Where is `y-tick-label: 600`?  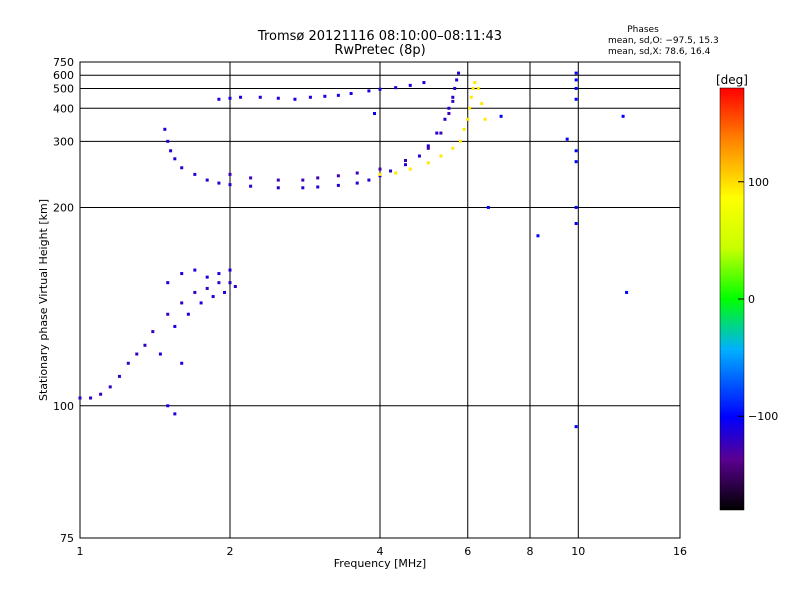
y-tick-label: 600 is located at coordinates (63, 75).